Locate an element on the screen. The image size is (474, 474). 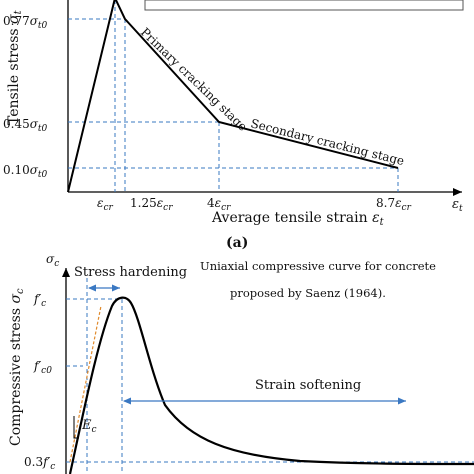
compressive-title-line-1: Uniaxial compressive curve for concrete is located at coordinates (318, 266).